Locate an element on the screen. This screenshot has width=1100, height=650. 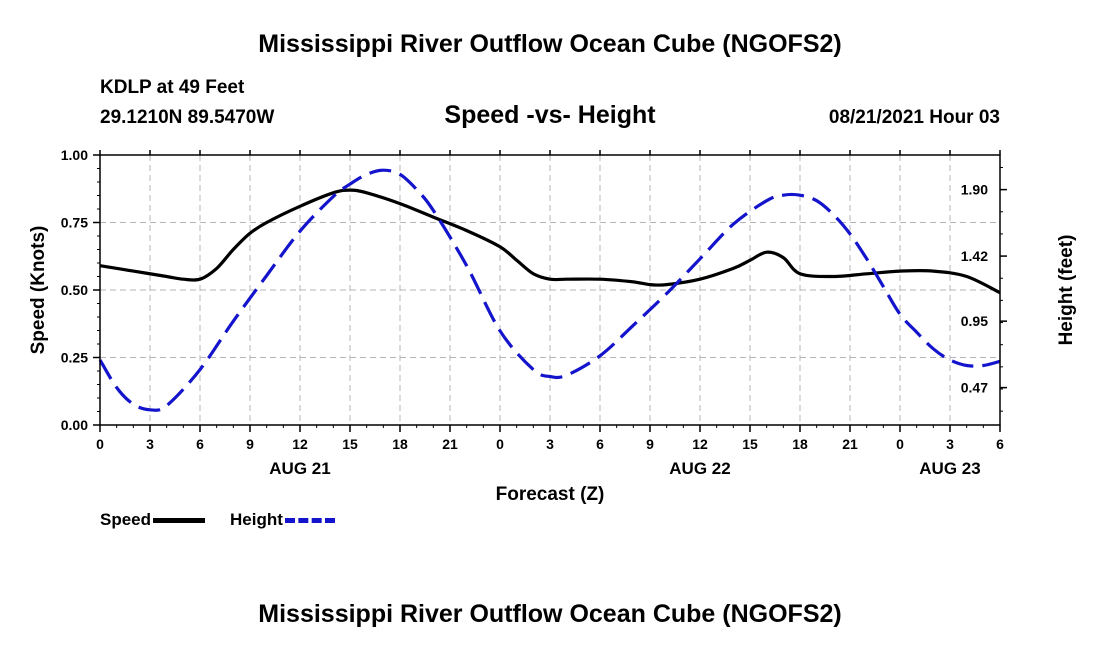
y-tick-label: 0.75 is located at coordinates (74, 223).